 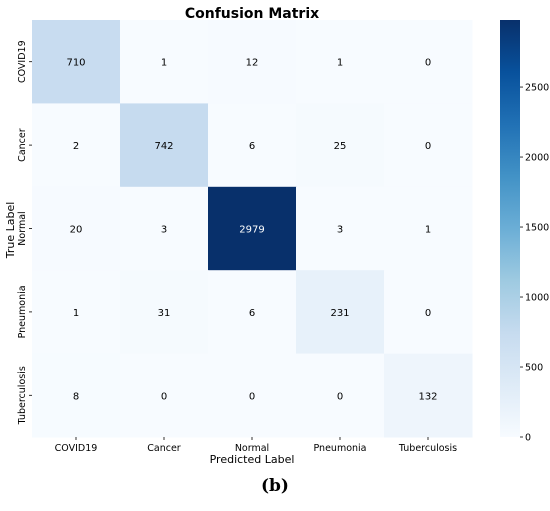 What do you see at coordinates (537, 88) in the screenshot?
I see `colorbar-tick-label: 2500` at bounding box center [537, 88].